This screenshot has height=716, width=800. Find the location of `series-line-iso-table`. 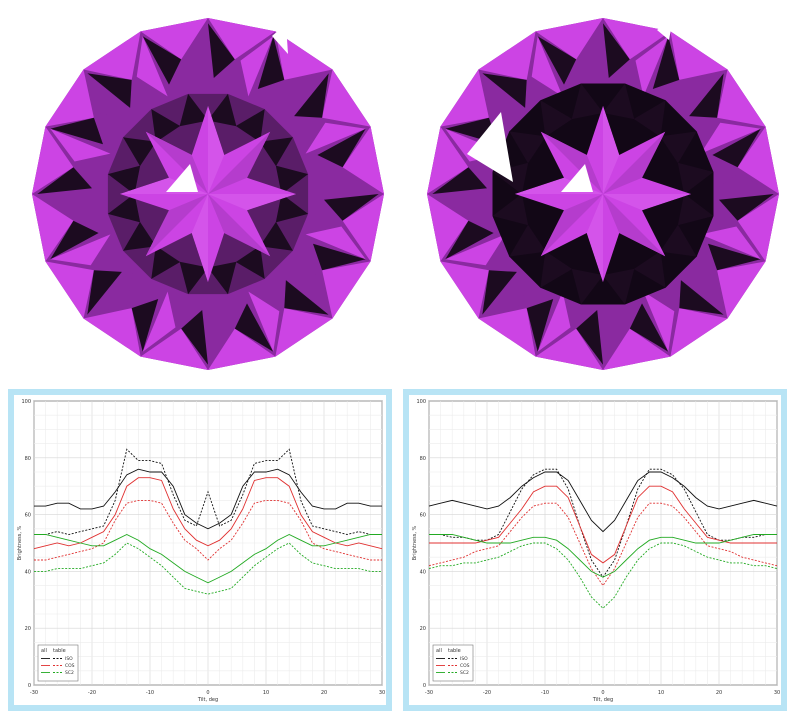

series-line-iso-table is located at coordinates (208, 491).